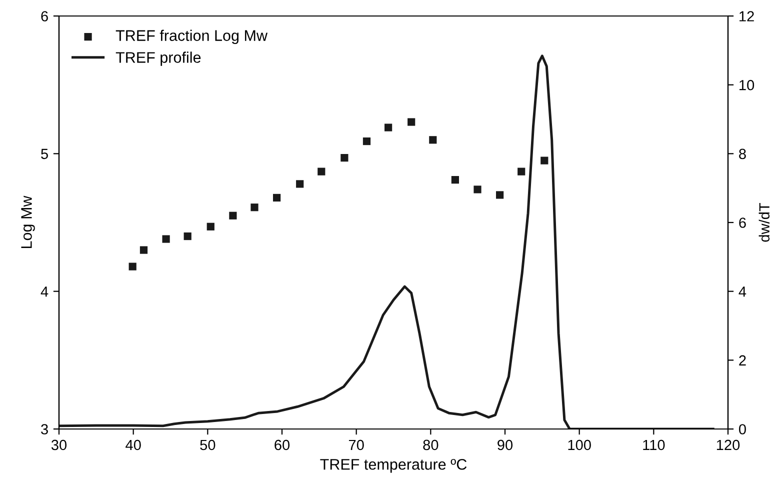 This screenshot has height=478, width=779. What do you see at coordinates (28, 222) in the screenshot?
I see `y-axis-title: Log Mw` at bounding box center [28, 222].